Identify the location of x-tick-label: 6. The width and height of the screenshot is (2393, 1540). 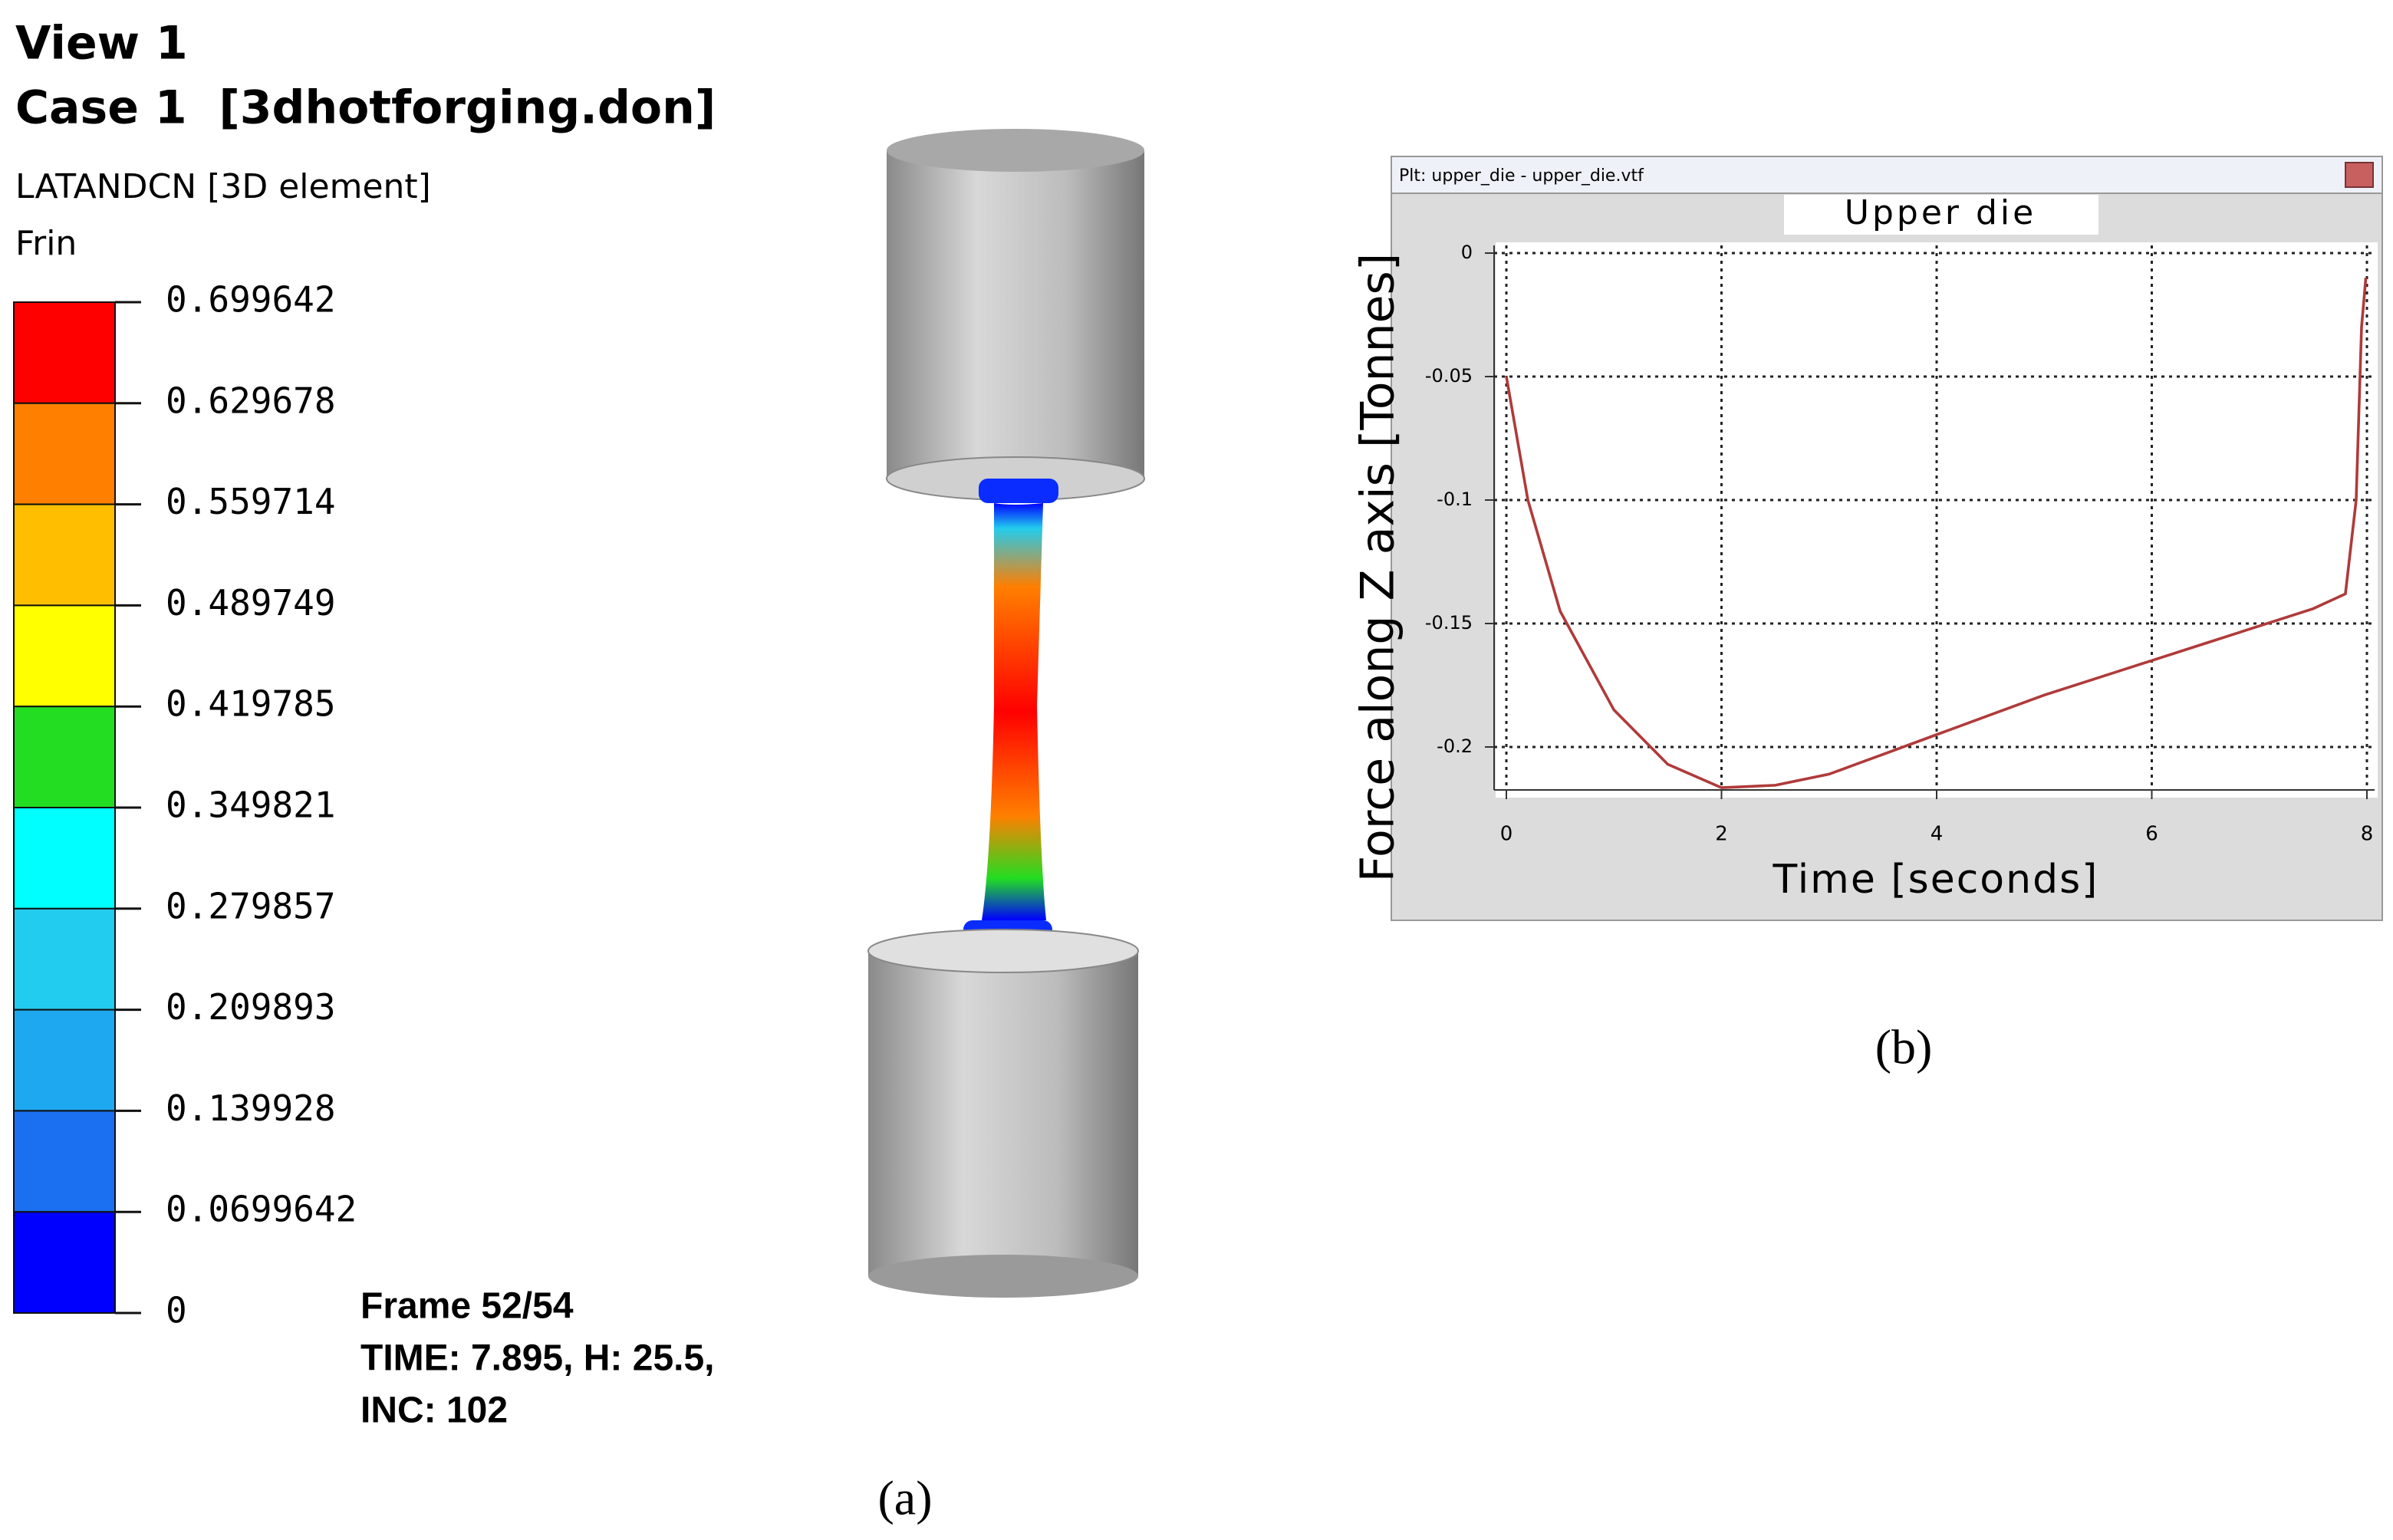
(2151, 834).